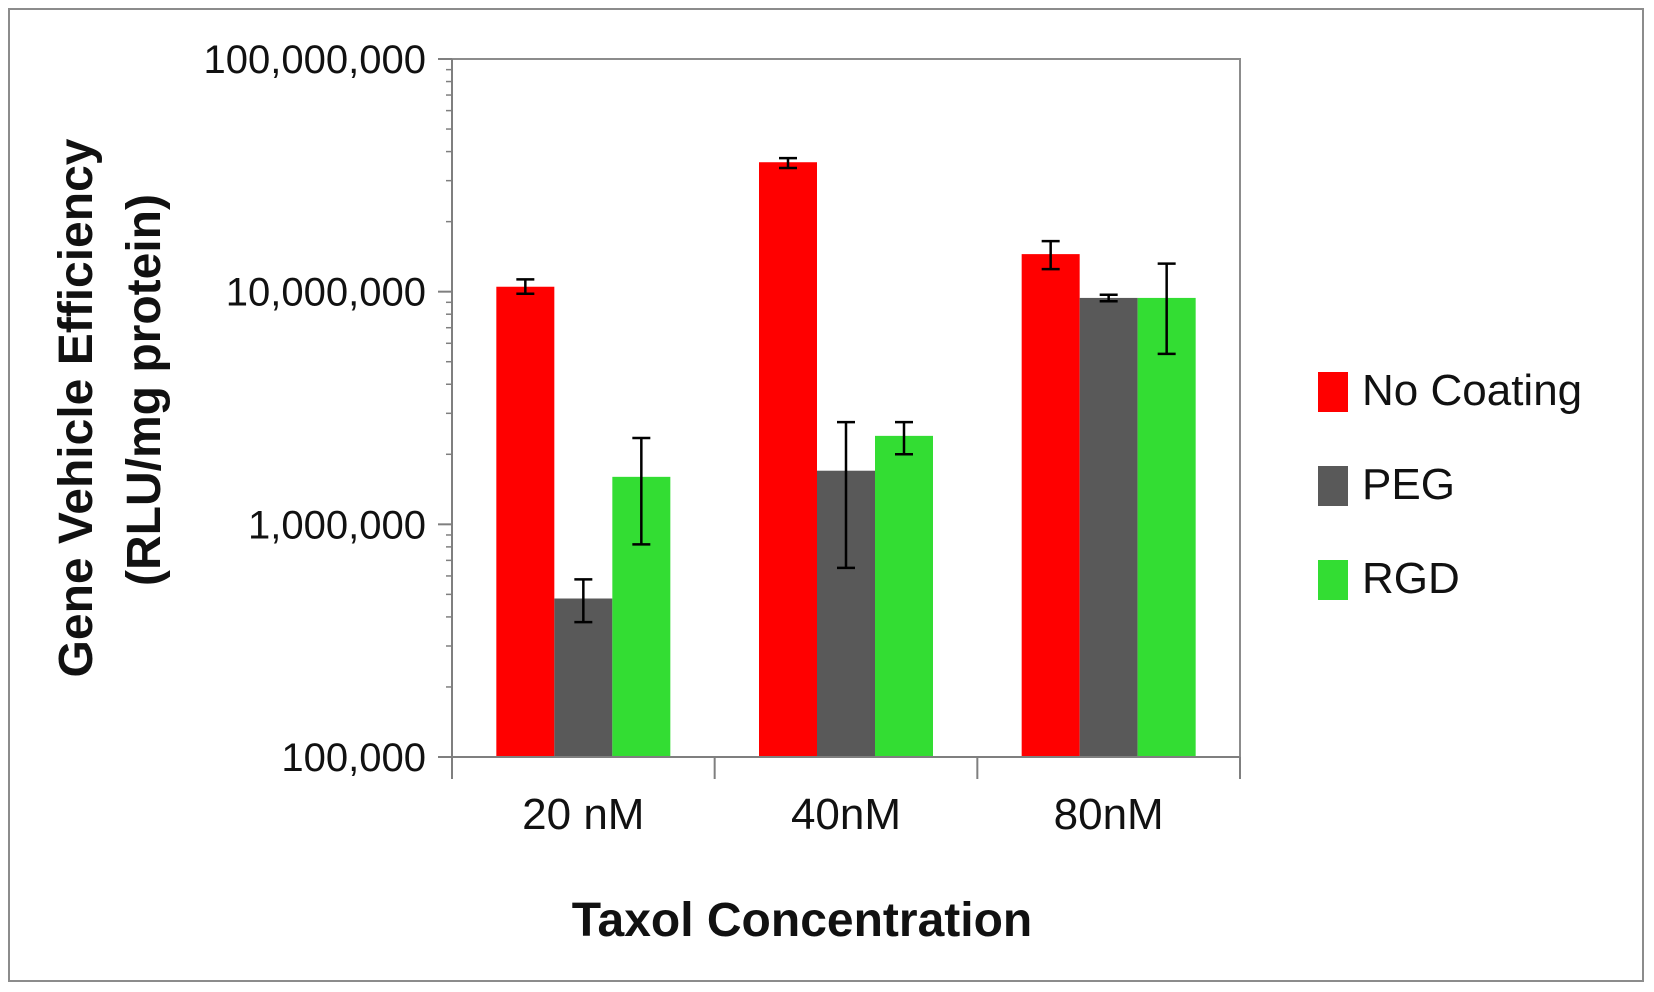  What do you see at coordinates (1472, 390) in the screenshot?
I see `legend-label: No Coating` at bounding box center [1472, 390].